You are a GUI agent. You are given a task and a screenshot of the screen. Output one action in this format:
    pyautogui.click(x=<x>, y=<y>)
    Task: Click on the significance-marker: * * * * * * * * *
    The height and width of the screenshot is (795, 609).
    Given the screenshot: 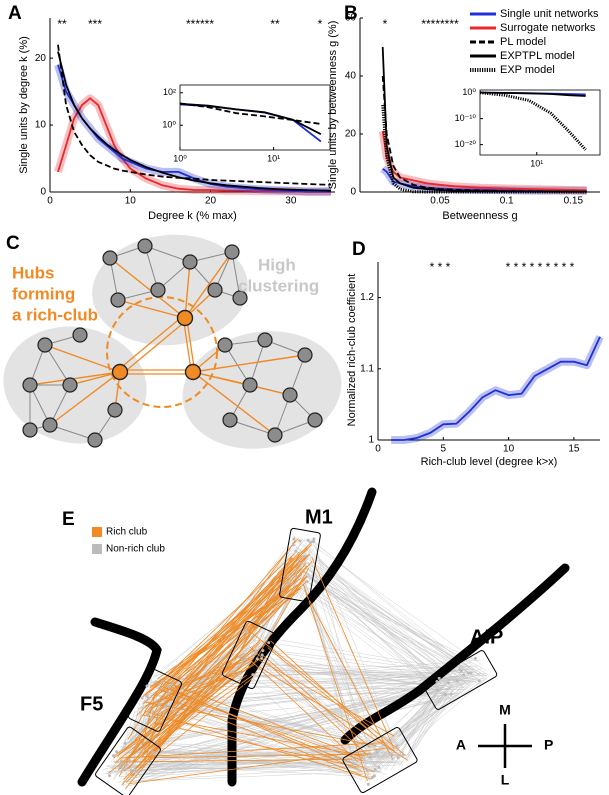 What is the action you would take?
    pyautogui.click(x=540, y=267)
    